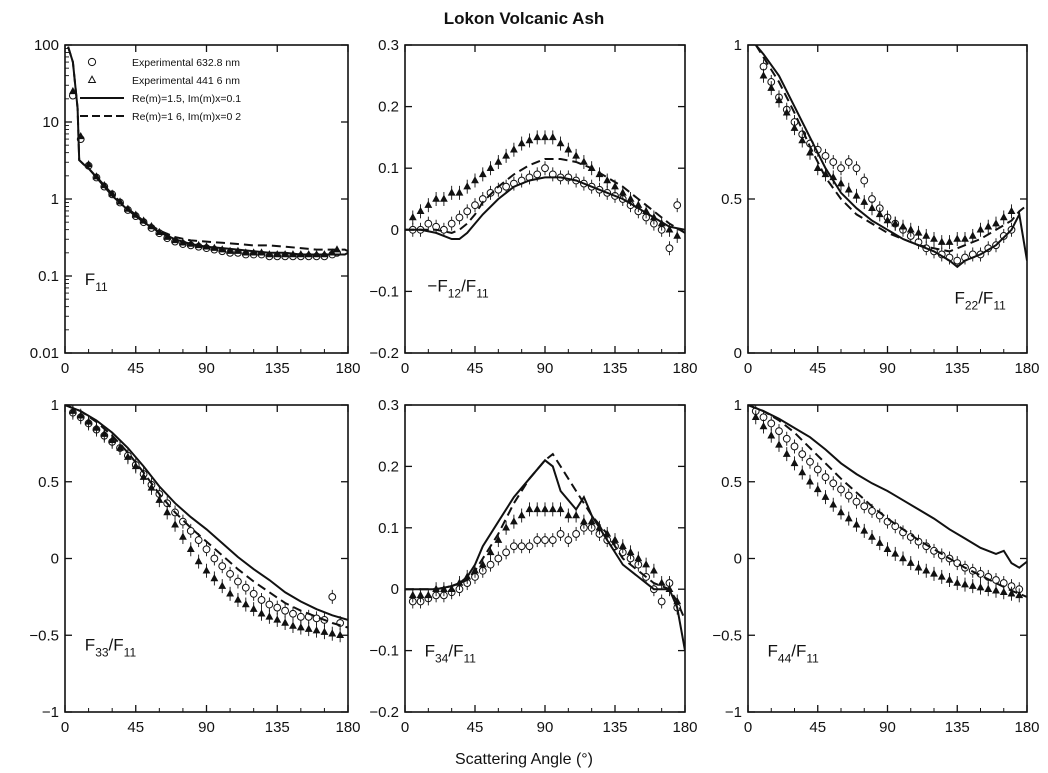 Image resolution: width=1048 pixels, height=773 pixels. Describe the element at coordinates (55, 559) in the screenshot. I see `y-tick-label: 0` at that location.